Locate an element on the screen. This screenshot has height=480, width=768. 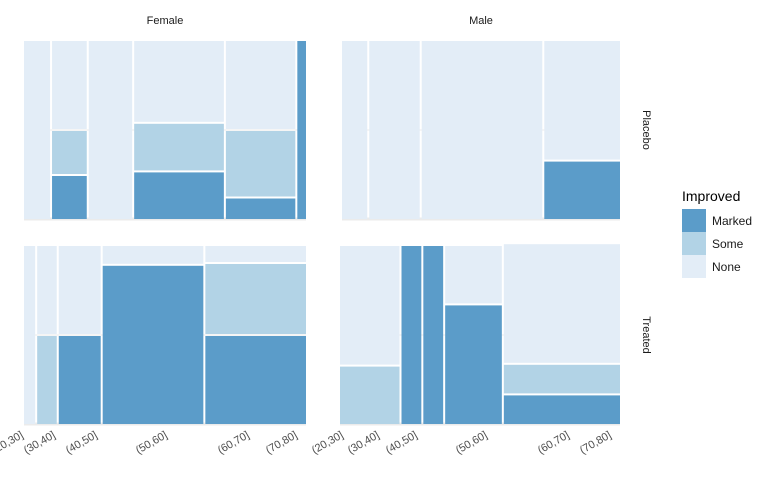
x-tick-male-5: (70,80] is located at coordinates (596, 443).